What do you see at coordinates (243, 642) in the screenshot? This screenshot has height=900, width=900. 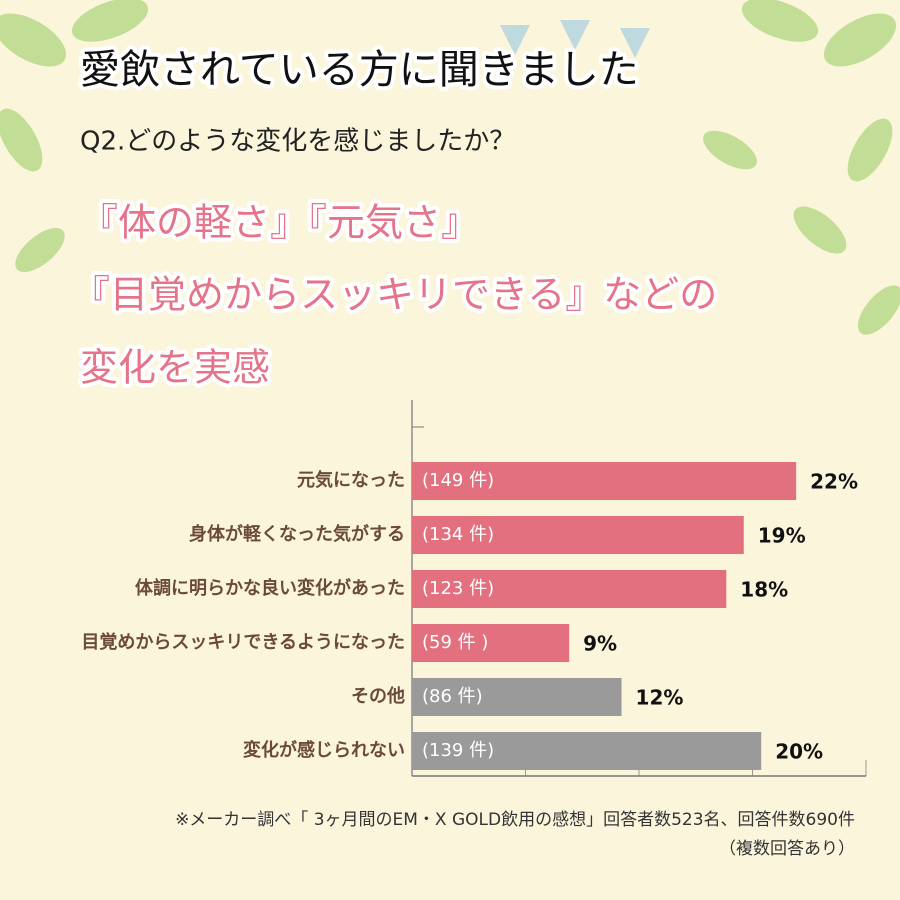 I see `category-label: 目覚めからスッキリできるようになった` at bounding box center [243, 642].